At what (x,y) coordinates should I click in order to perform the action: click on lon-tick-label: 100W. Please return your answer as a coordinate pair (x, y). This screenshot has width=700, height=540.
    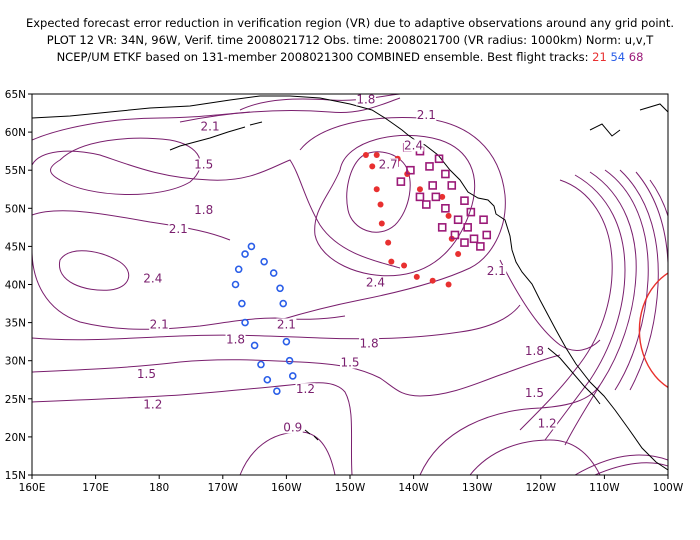
    Looking at the image, I should click on (668, 488).